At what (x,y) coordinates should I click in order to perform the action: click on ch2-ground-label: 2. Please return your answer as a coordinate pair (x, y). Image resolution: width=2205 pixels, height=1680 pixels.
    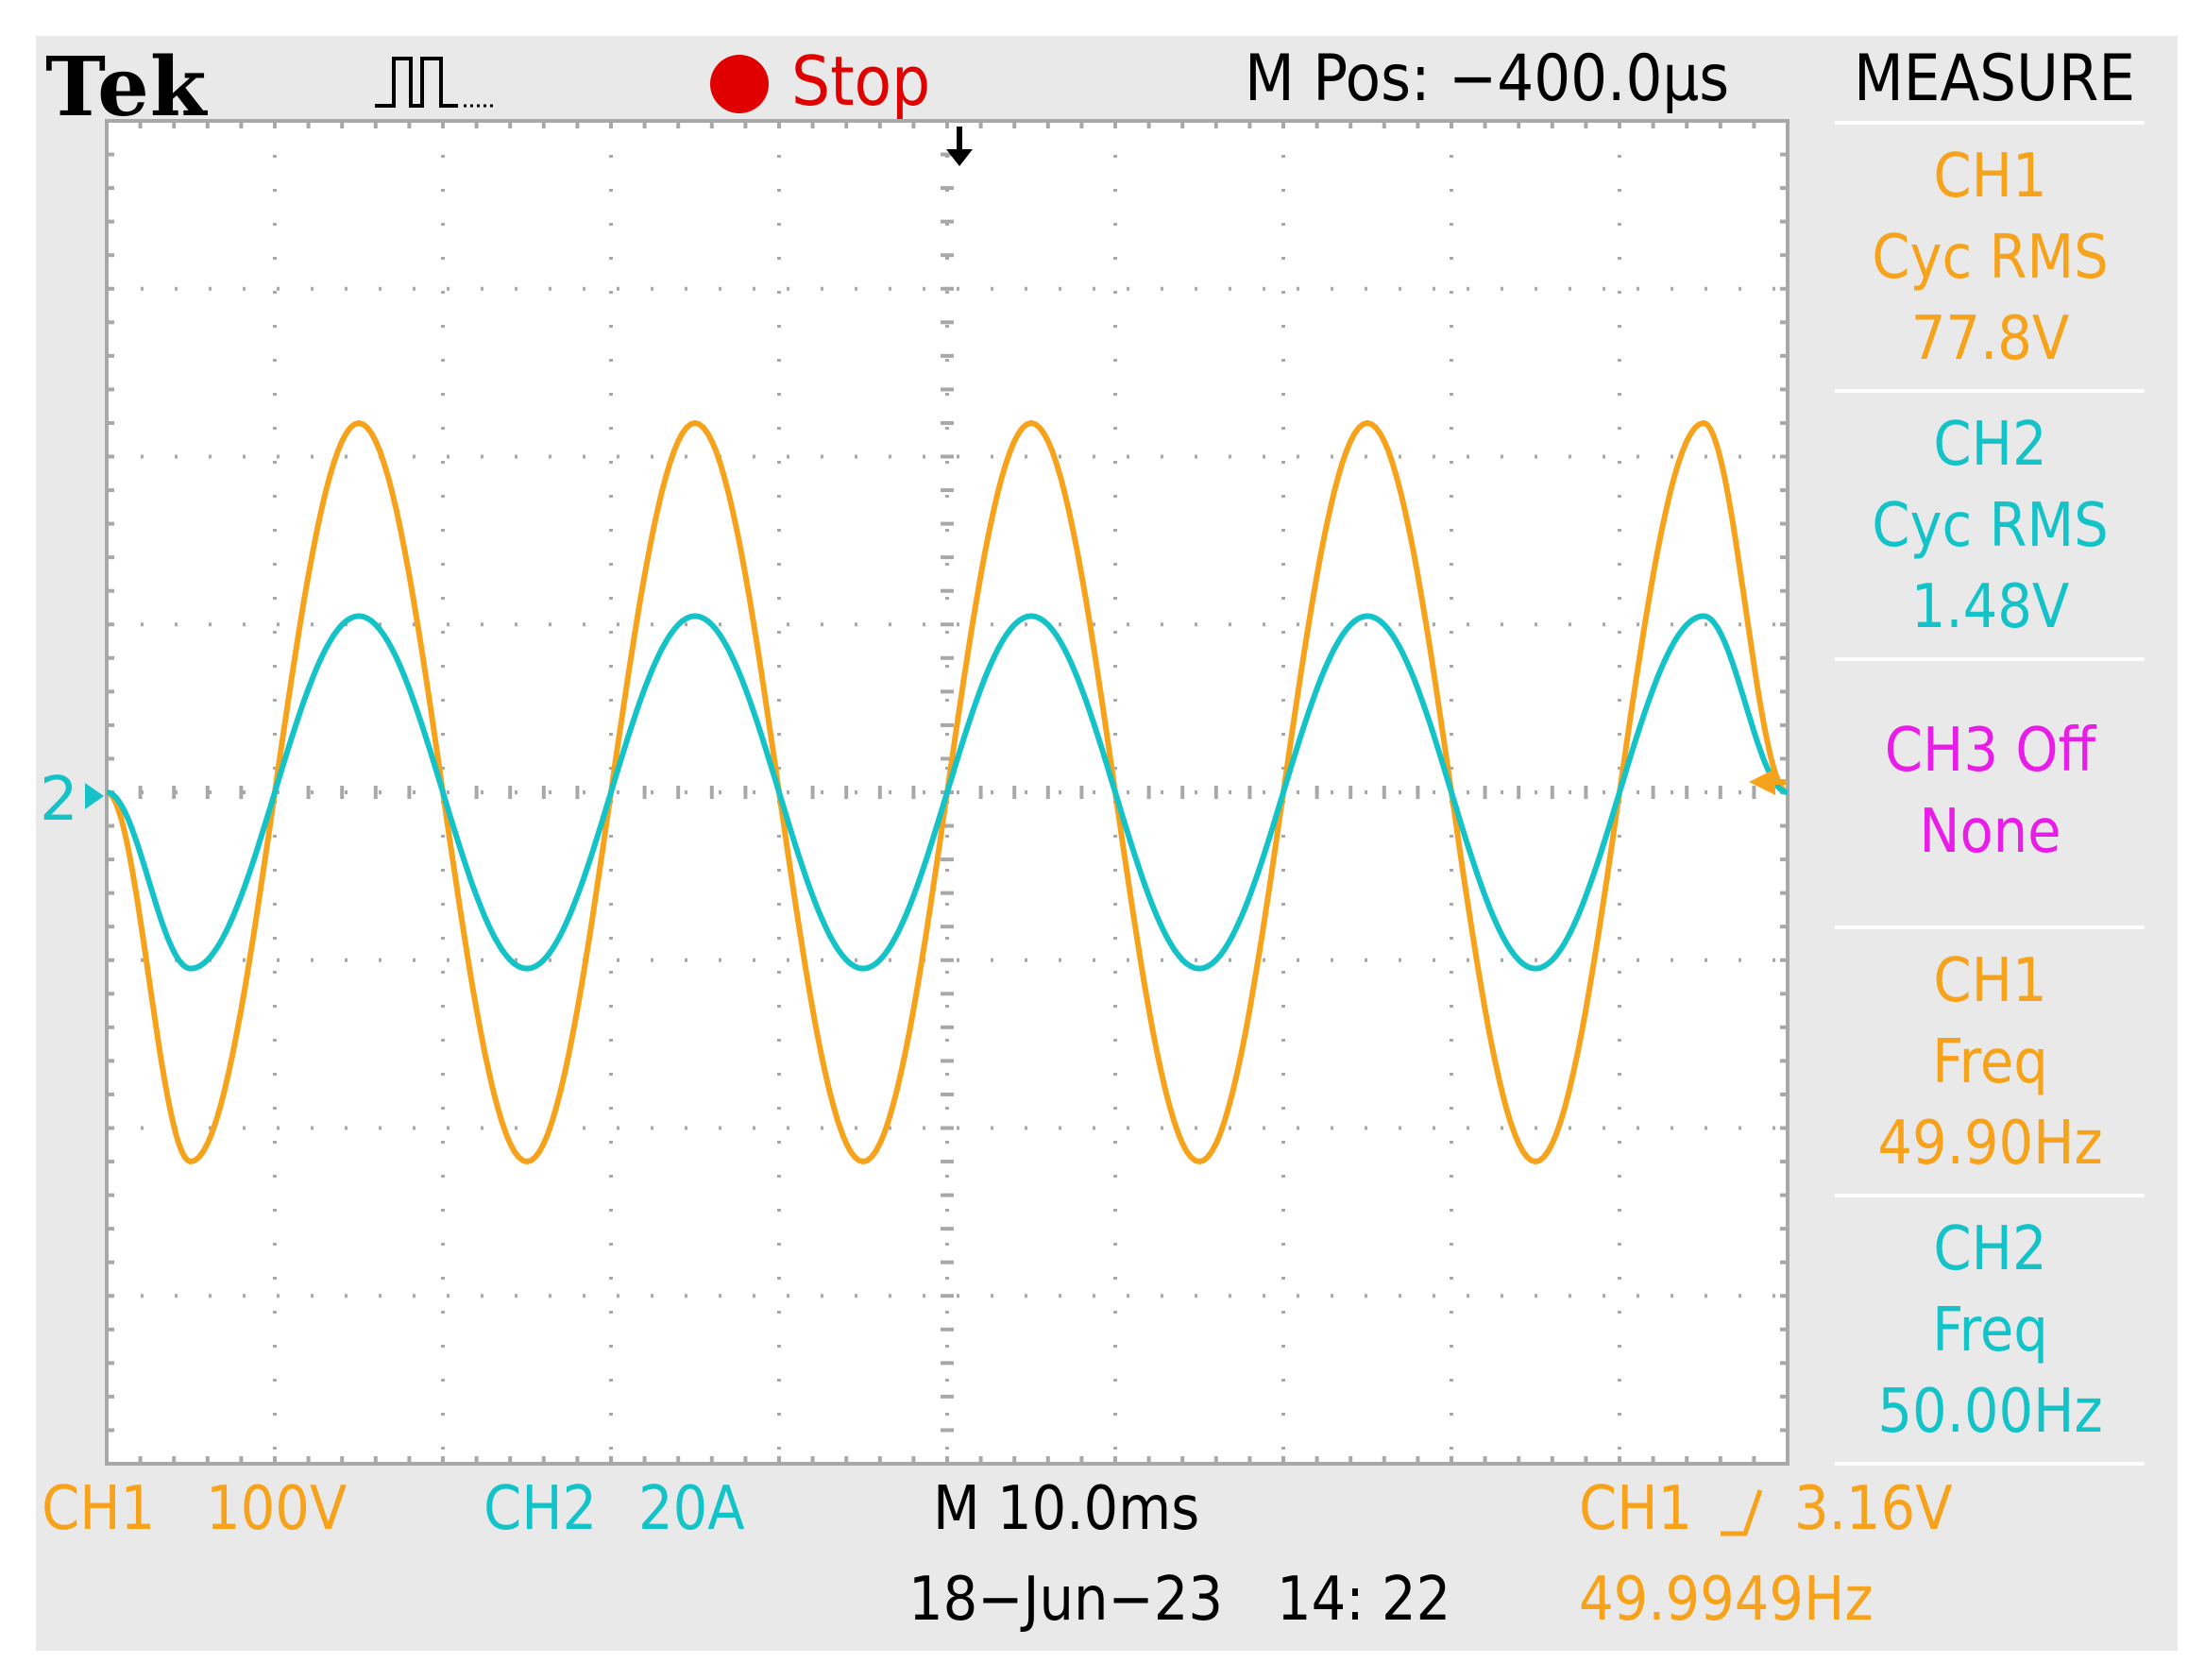
    Looking at the image, I should click on (59, 800).